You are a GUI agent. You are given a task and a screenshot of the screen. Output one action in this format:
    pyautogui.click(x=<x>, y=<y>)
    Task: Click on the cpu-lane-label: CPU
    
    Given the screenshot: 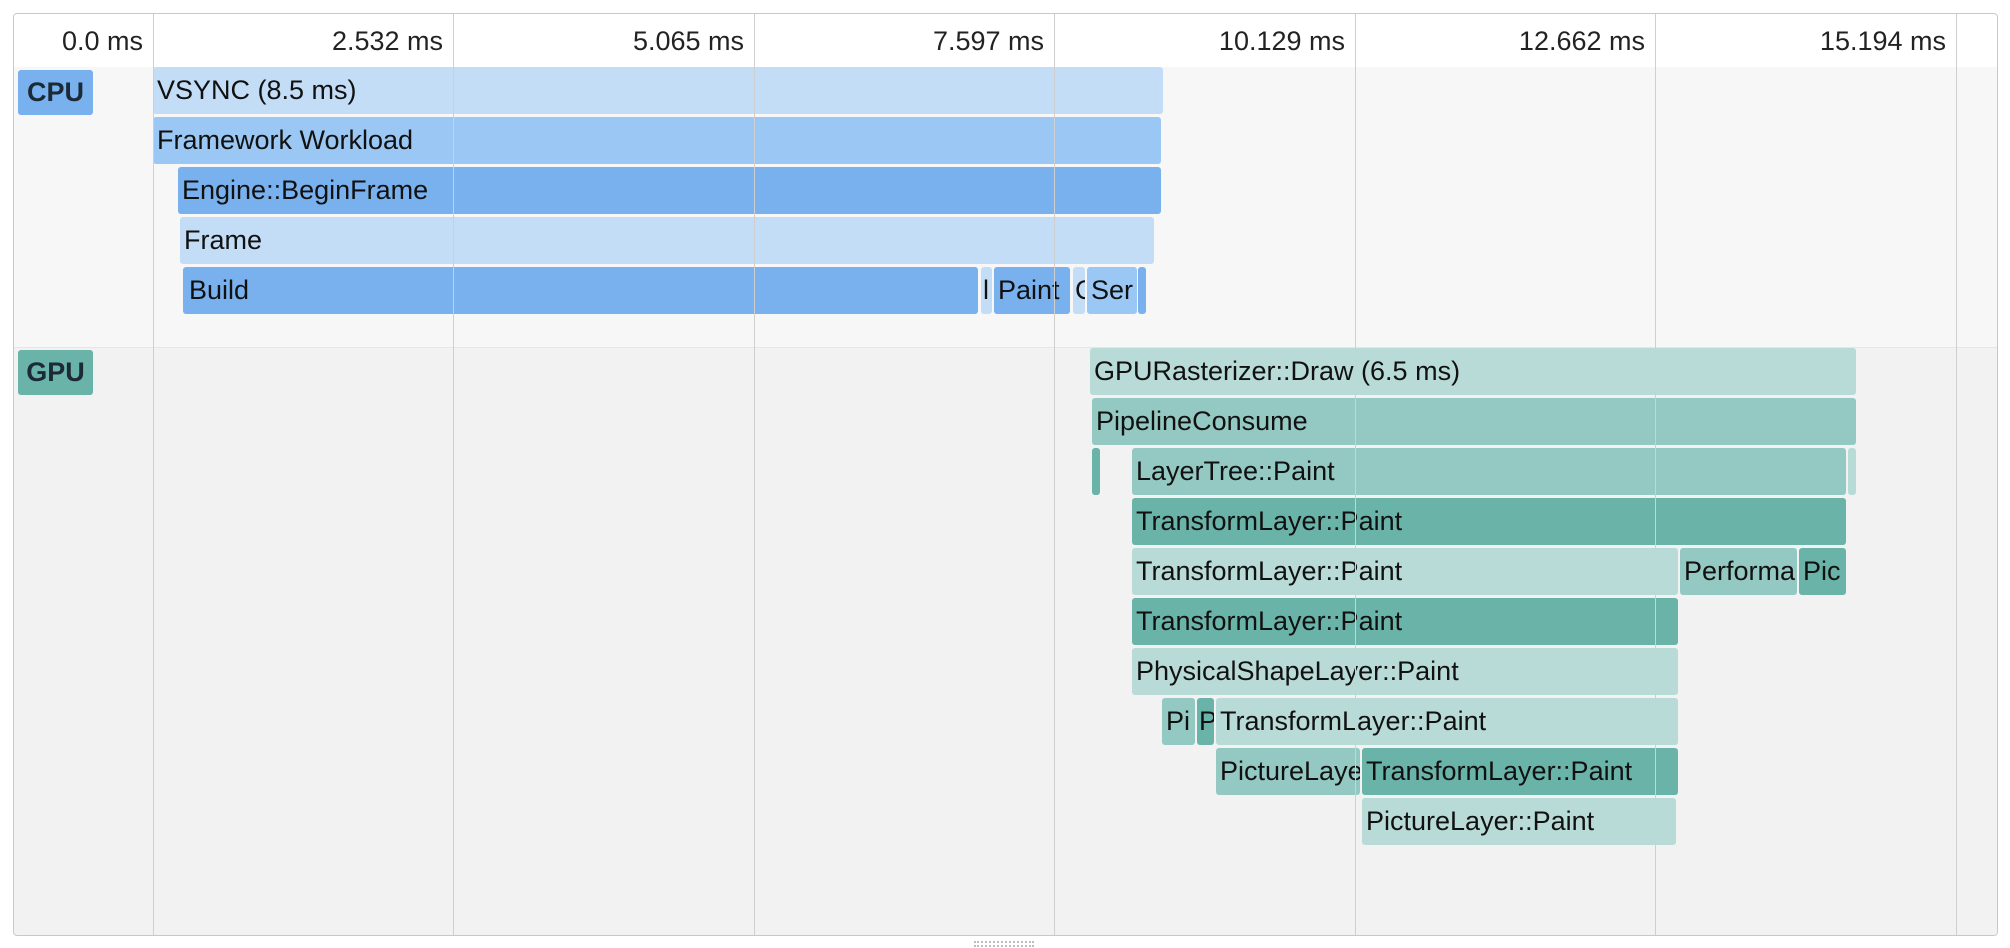 What is the action you would take?
    pyautogui.click(x=55, y=92)
    